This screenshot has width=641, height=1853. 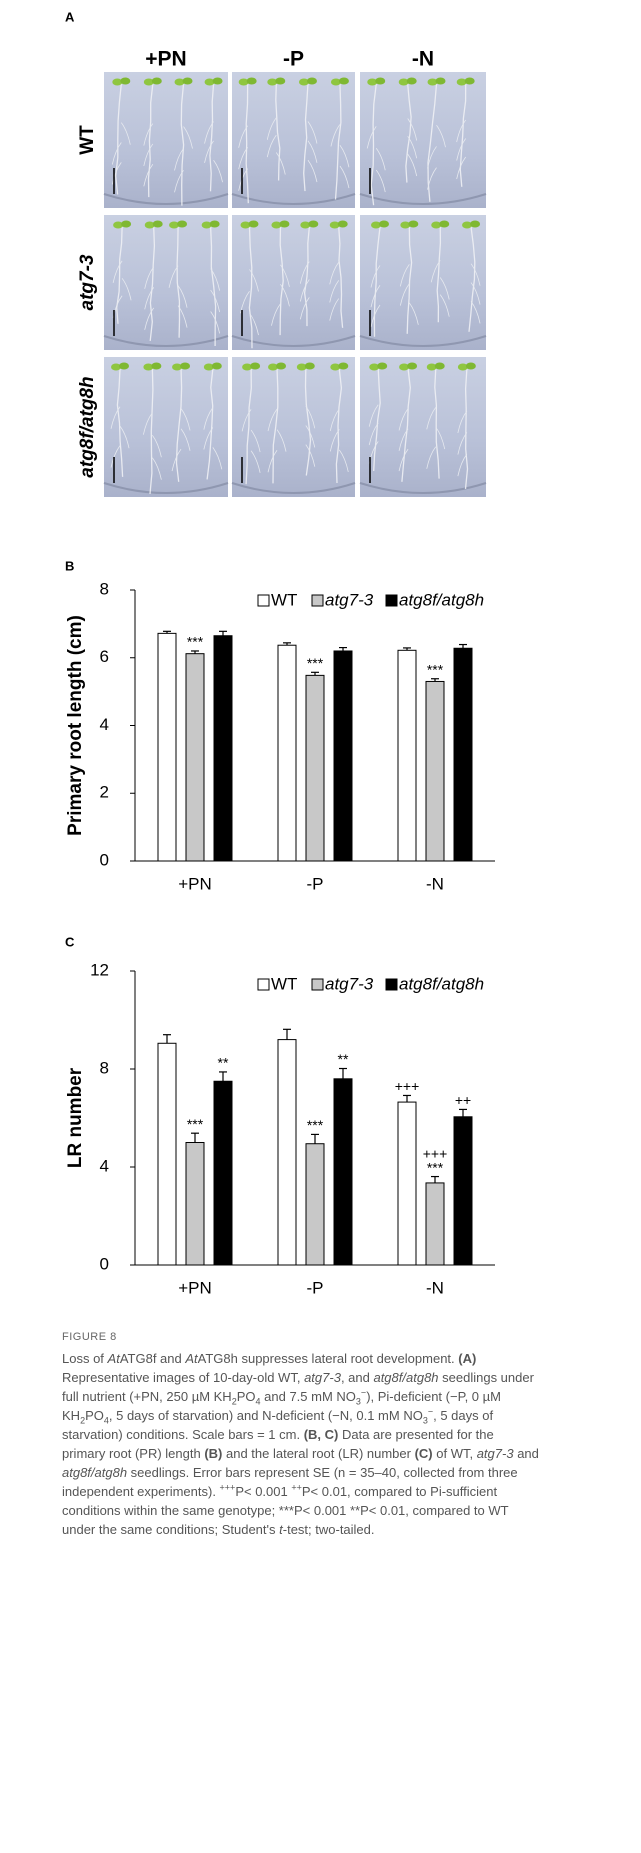 What do you see at coordinates (315, 1287) in the screenshot?
I see `x-tick-label: -P` at bounding box center [315, 1287].